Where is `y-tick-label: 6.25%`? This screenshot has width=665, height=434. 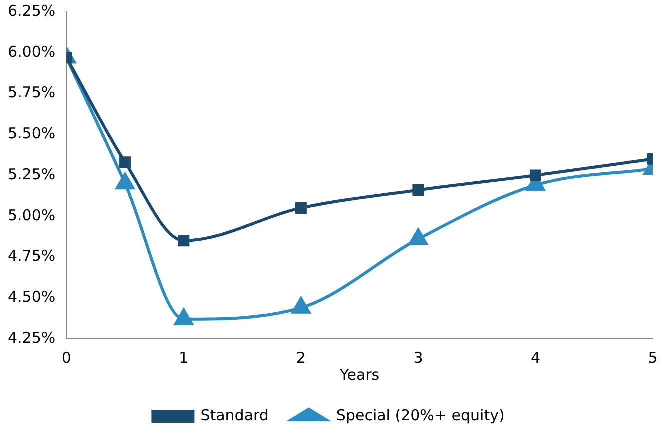
y-tick-label: 6.25% is located at coordinates (32, 11).